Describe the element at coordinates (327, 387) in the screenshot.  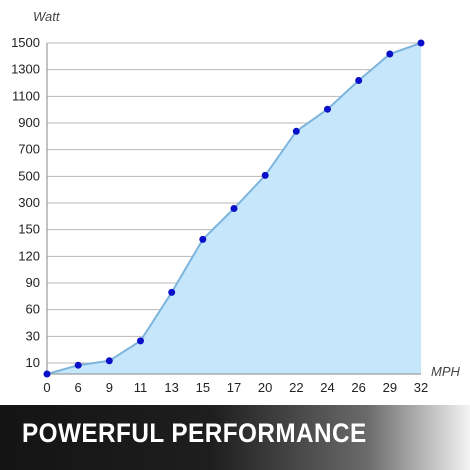
I see `x-tick-label: 24` at that location.